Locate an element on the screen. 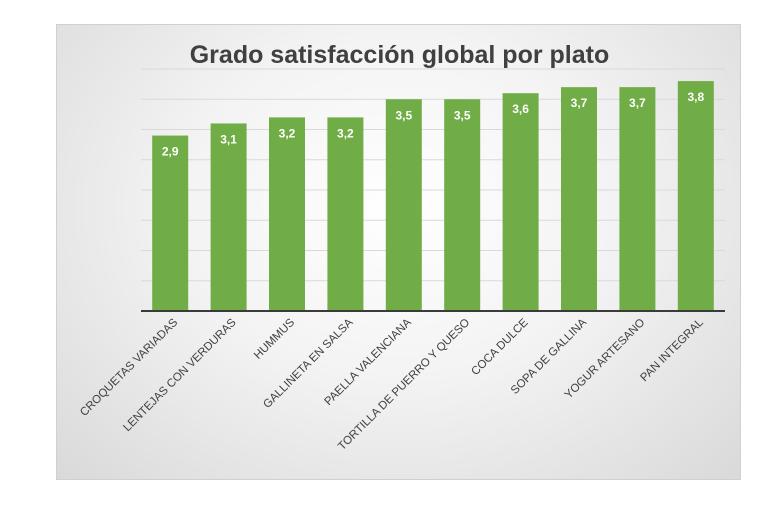 This screenshot has height=526, width=776. category-label: COCA DULCE is located at coordinates (500, 347).